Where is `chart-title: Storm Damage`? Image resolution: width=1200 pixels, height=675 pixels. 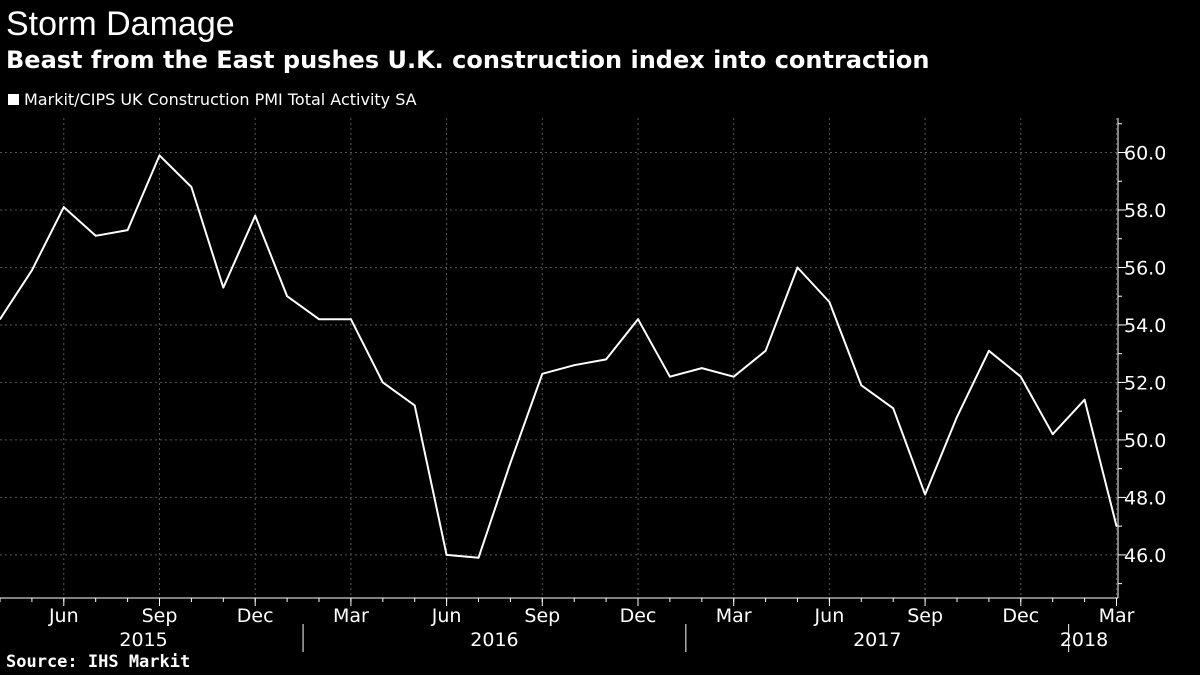
chart-title: Storm Damage is located at coordinates (120, 24).